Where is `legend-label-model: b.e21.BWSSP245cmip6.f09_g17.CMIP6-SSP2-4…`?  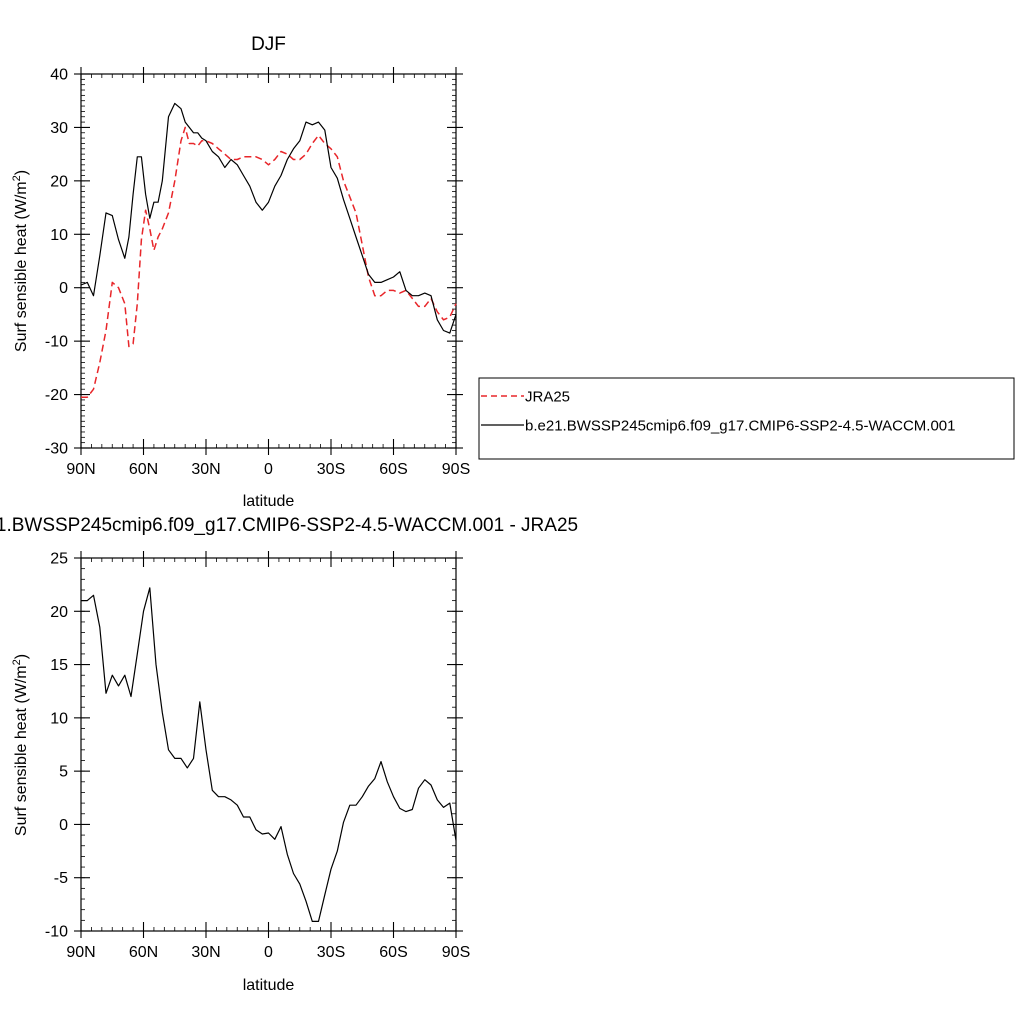
legend-label-model: b.e21.BWSSP245cmip6.f09_g17.CMIP6-SSP2-4… is located at coordinates (740, 426).